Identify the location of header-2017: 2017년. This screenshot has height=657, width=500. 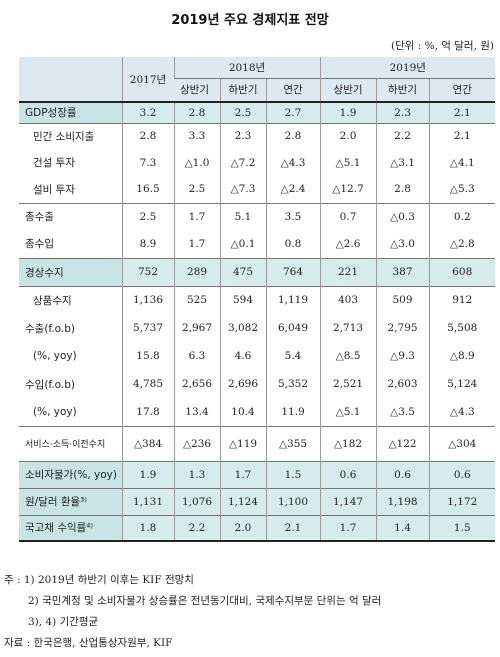
(147, 79).